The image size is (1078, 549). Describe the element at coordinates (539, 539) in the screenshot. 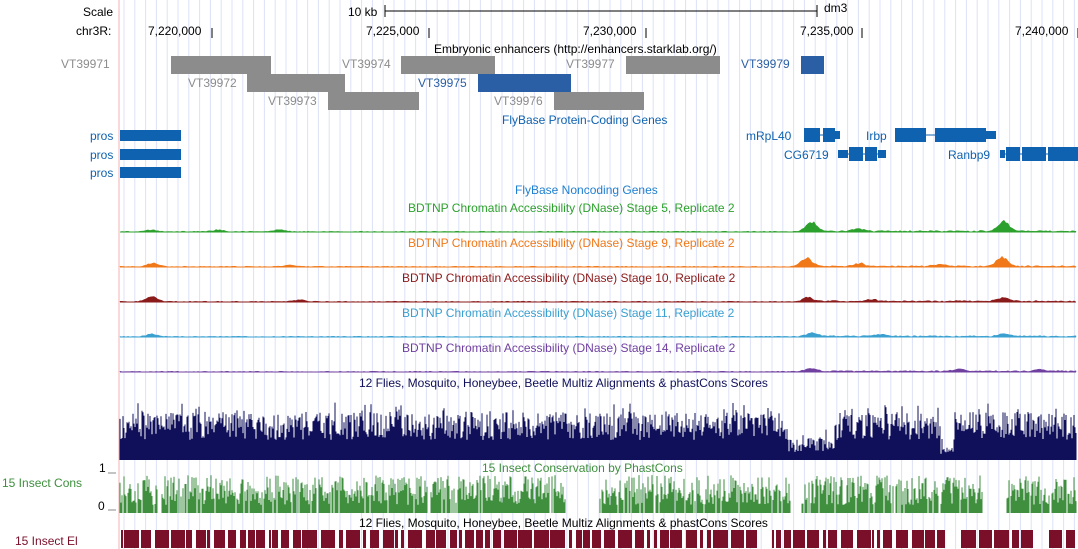

I see `conserved-elements-plot` at that location.